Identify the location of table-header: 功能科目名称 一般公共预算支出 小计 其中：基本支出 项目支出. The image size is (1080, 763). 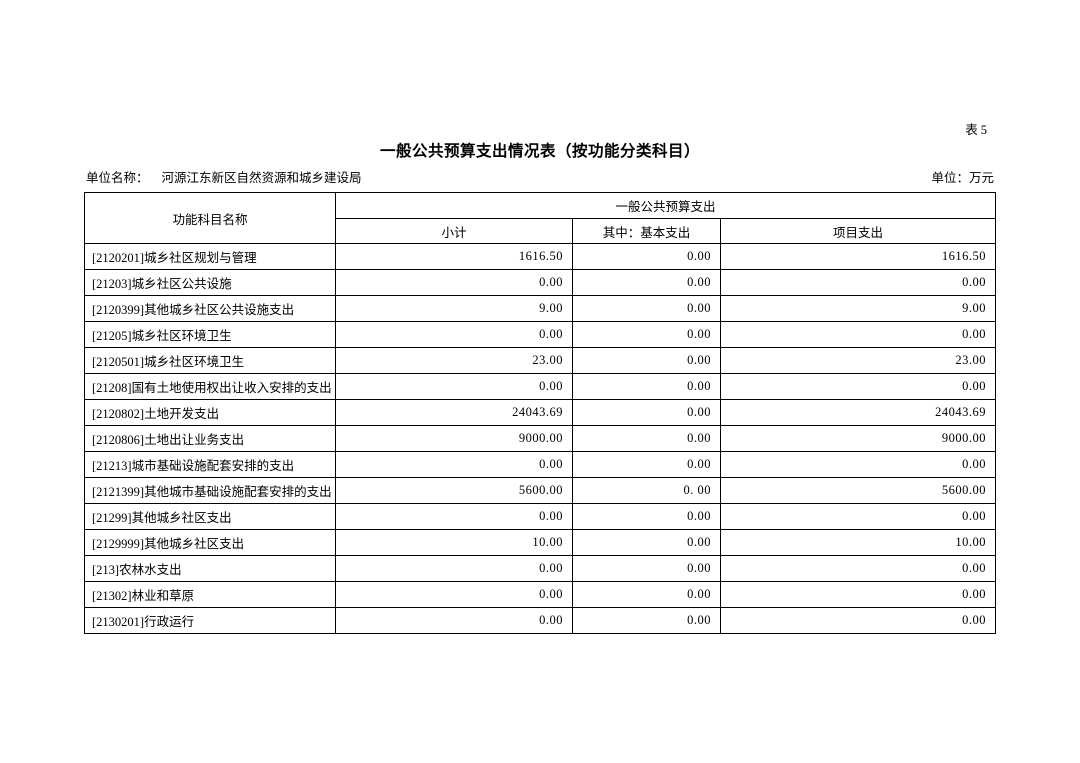
(540, 218).